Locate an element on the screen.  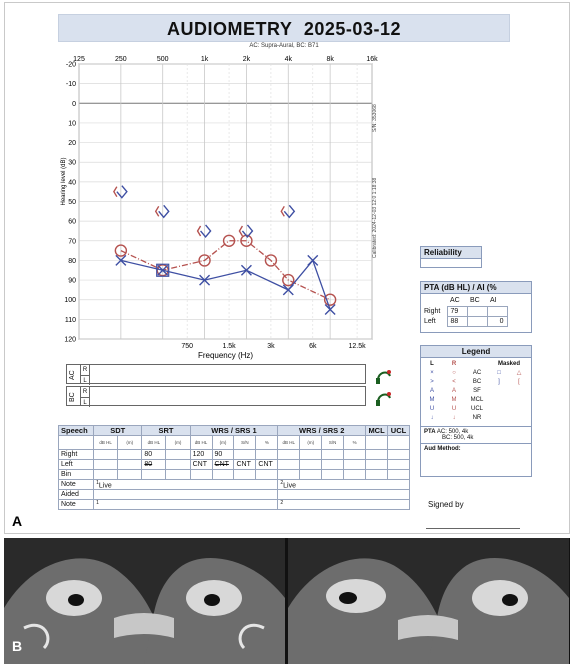
pta-col-ai: AI is located at coordinates (493, 301).